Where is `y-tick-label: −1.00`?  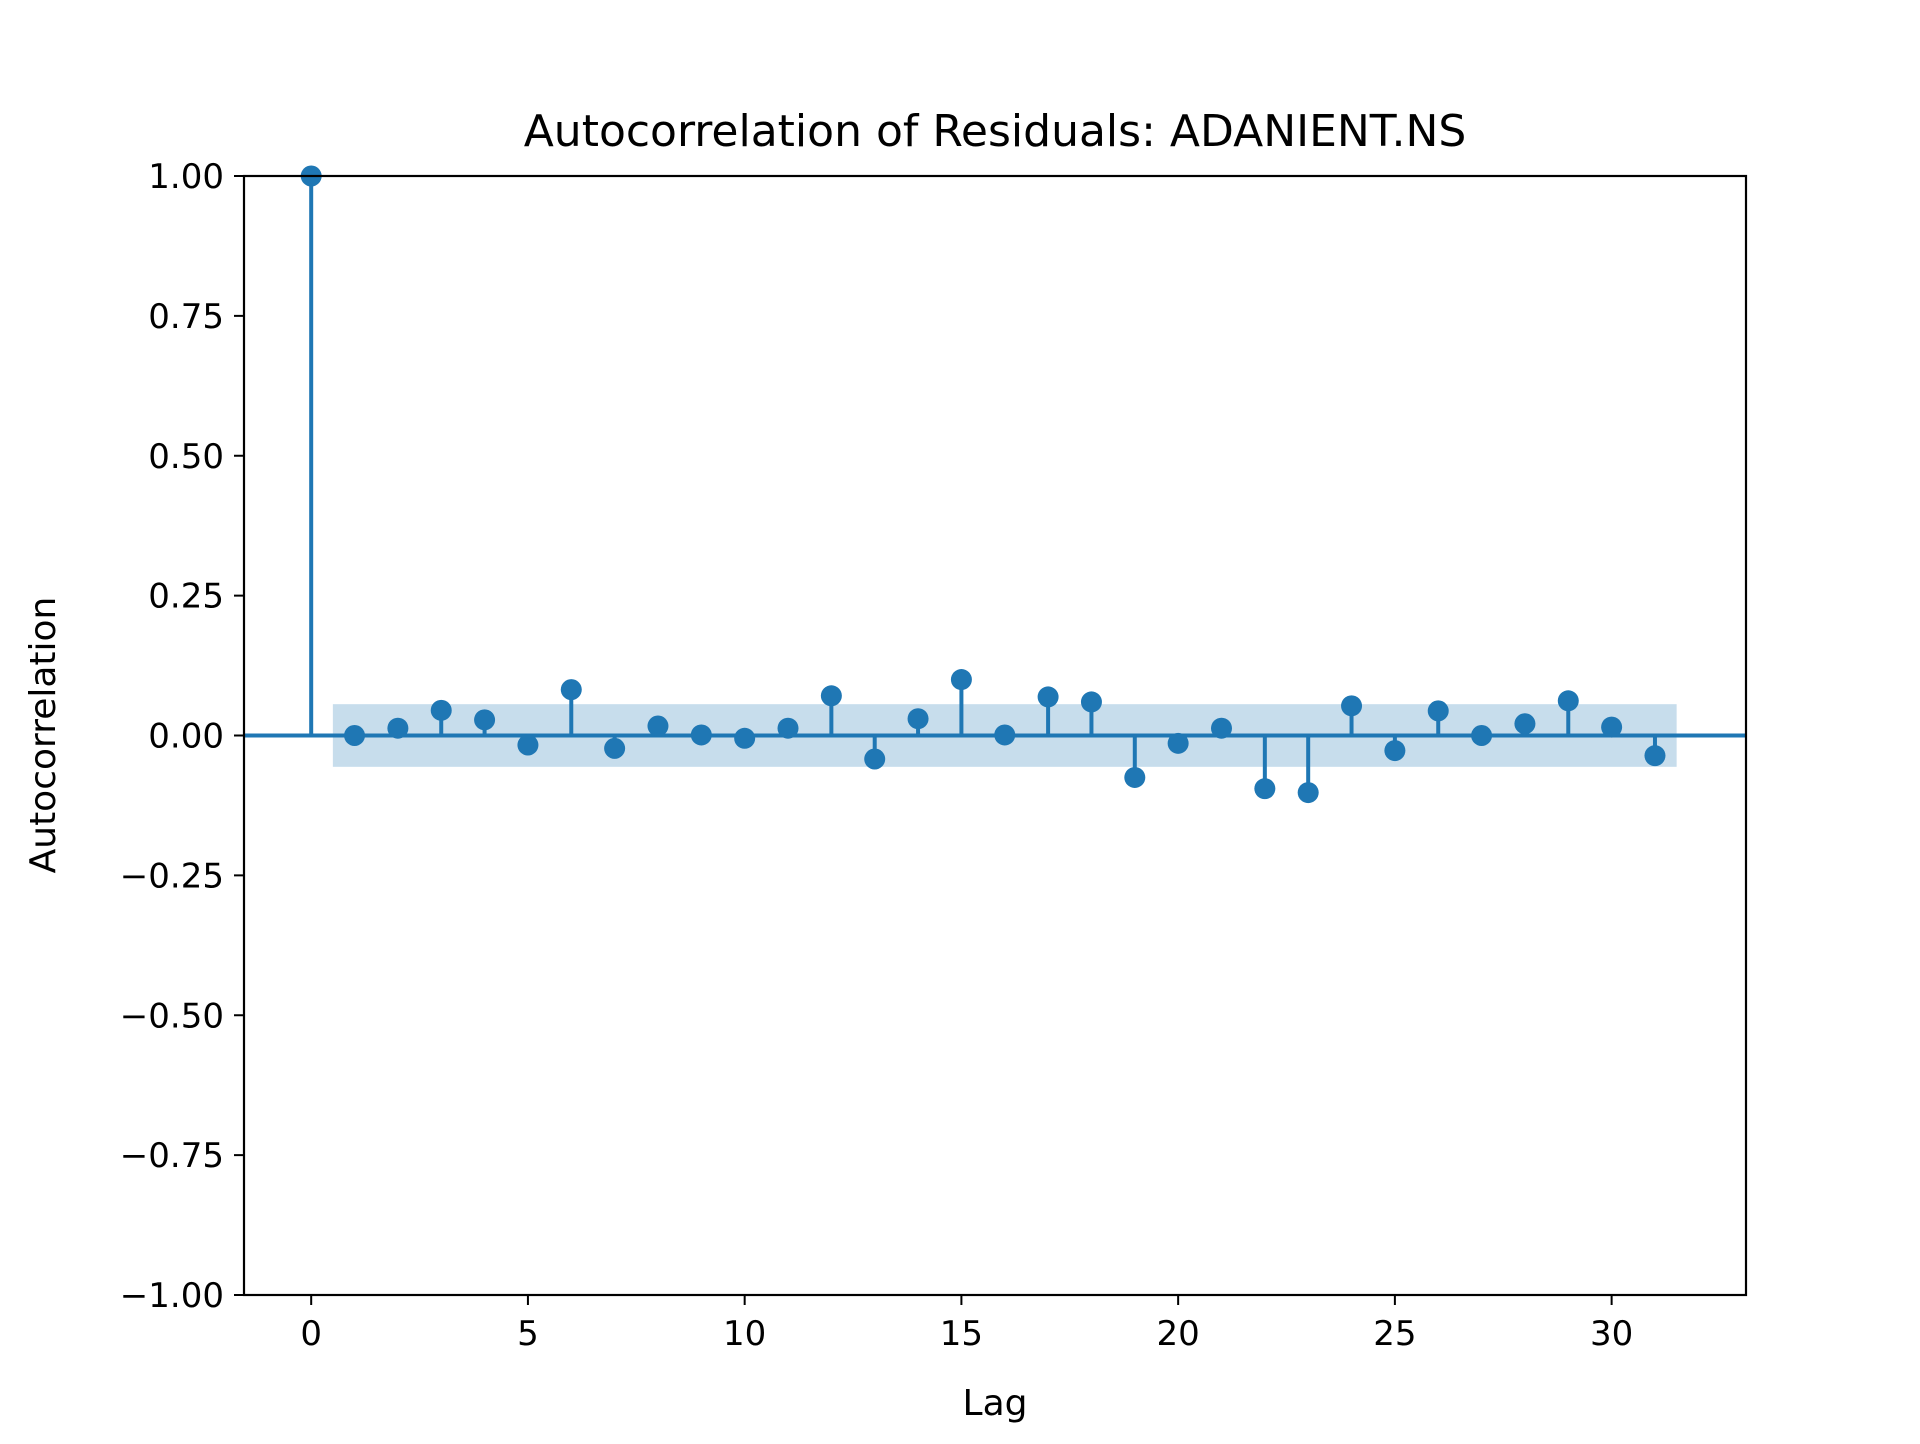 y-tick-label: −1.00 is located at coordinates (172, 1296).